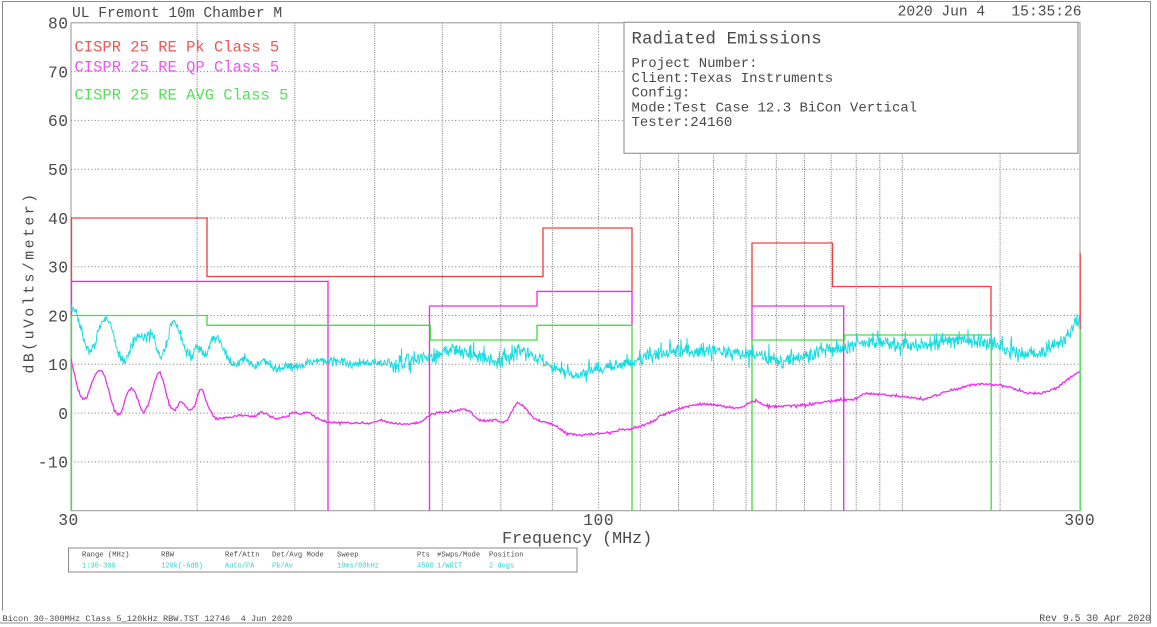 This screenshot has width=1157, height=627. What do you see at coordinates (727, 40) in the screenshot?
I see `svg-text: Radiated Emissions` at bounding box center [727, 40].